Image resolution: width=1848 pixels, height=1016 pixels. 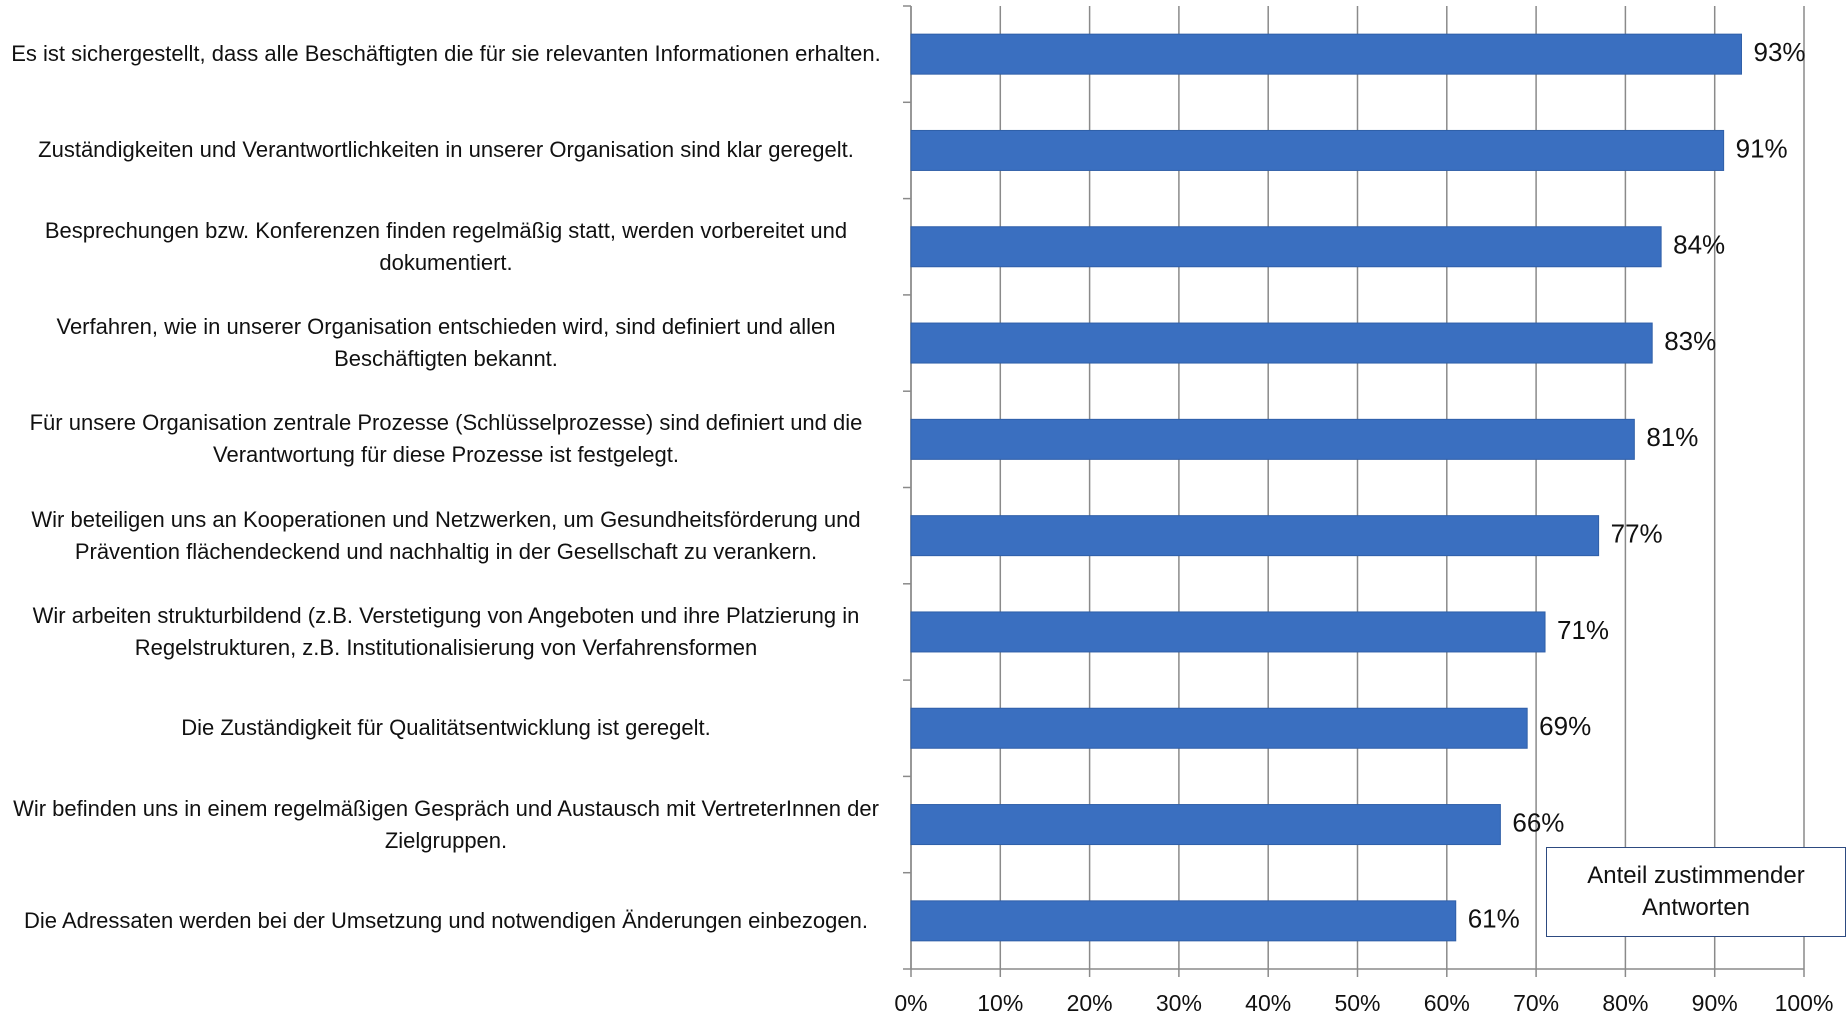 What do you see at coordinates (910, 1003) in the screenshot?
I see `x-tick-label: 0%` at bounding box center [910, 1003].